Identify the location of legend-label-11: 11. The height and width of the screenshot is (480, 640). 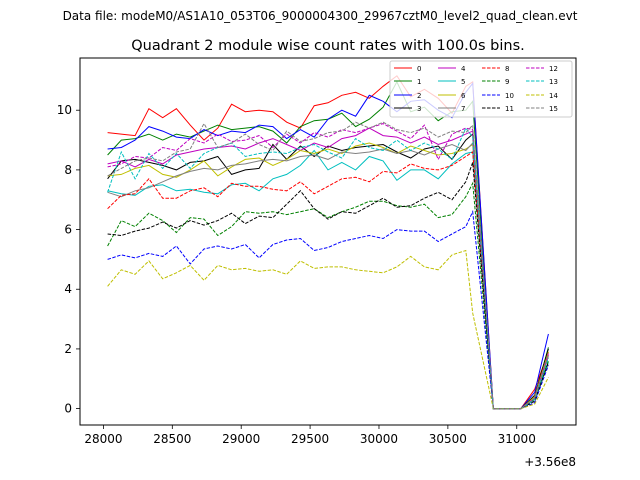
(509, 109).